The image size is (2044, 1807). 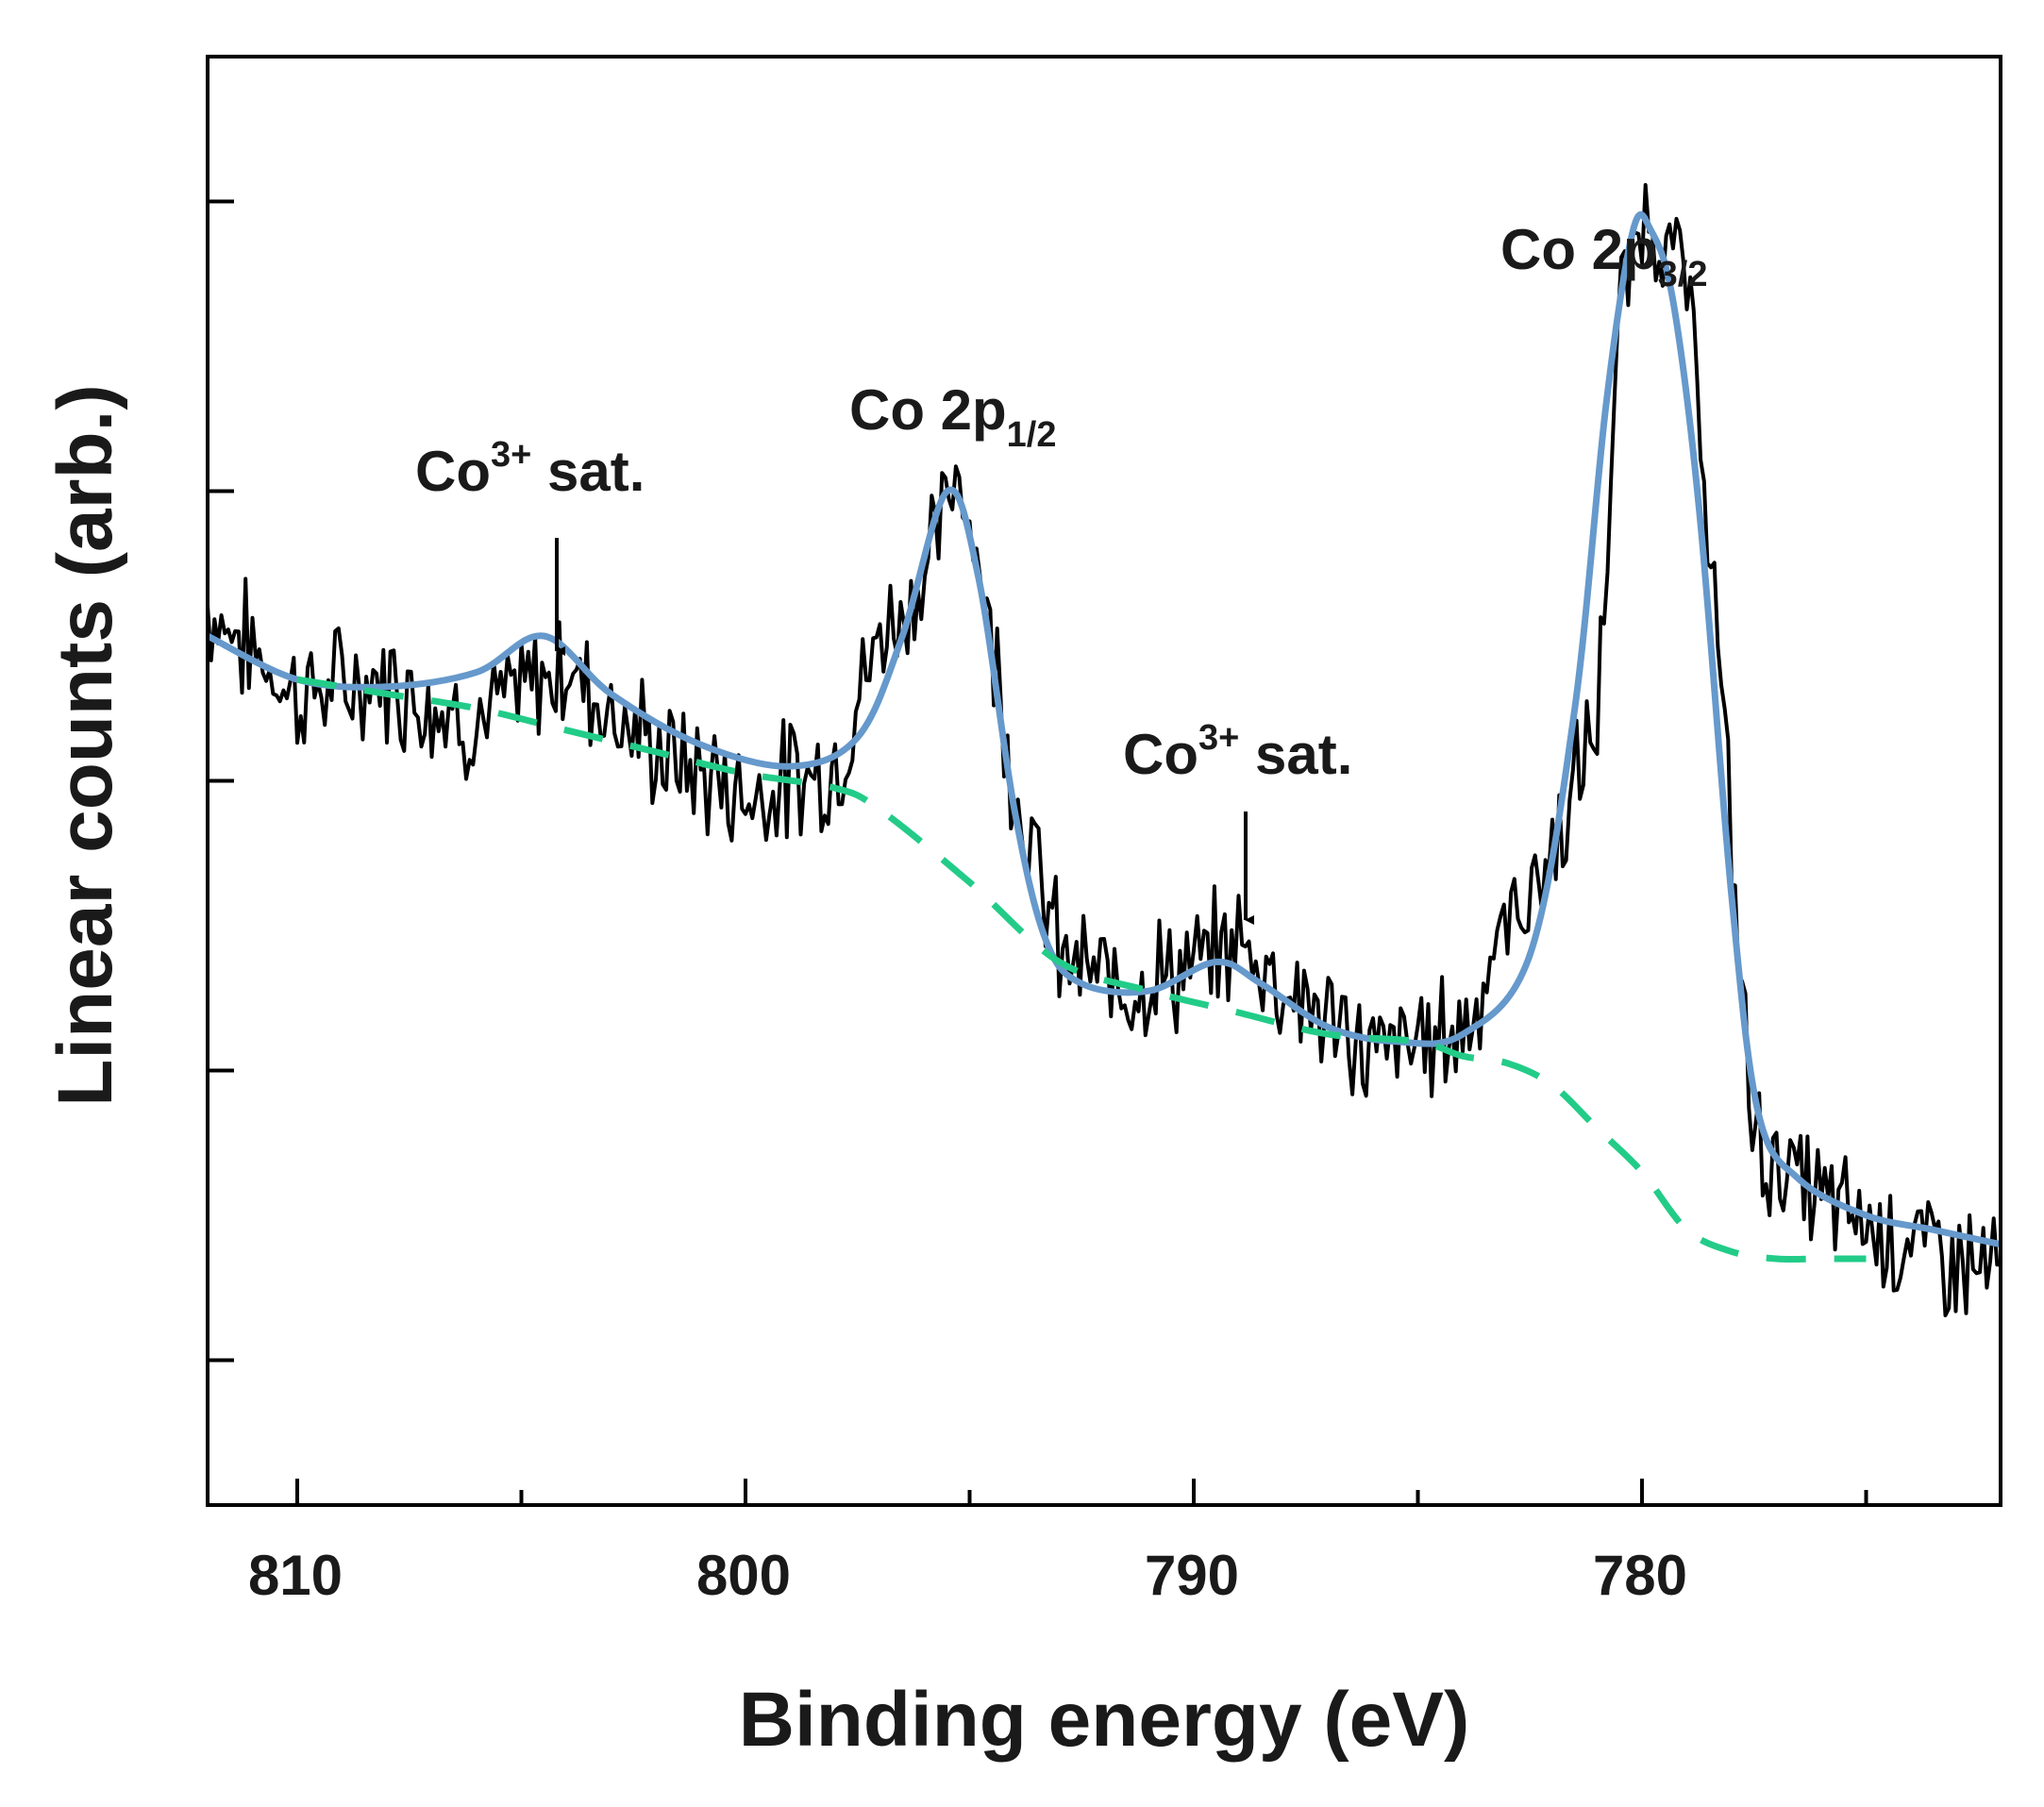 What do you see at coordinates (1032, 435) in the screenshot?
I see `annotation-co-2p1-2-sub: 1/2` at bounding box center [1032, 435].